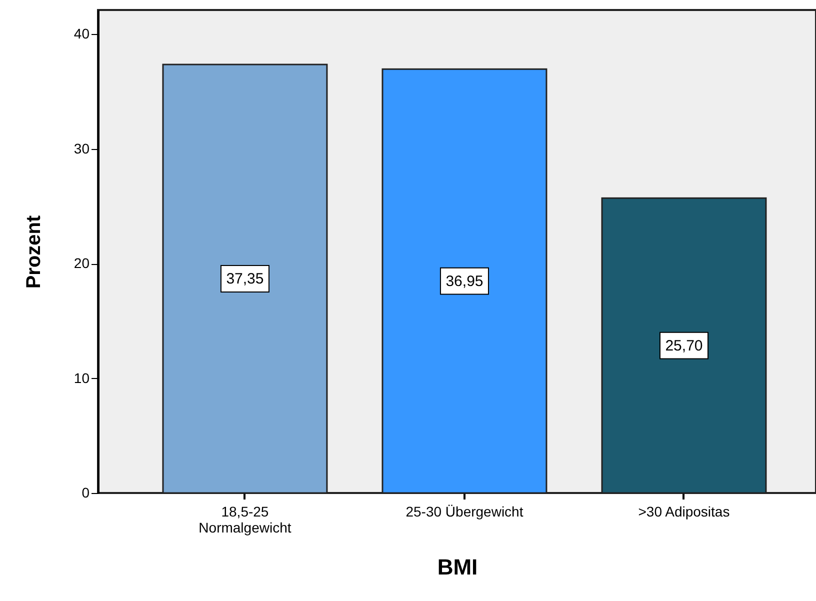 This screenshot has height=601, width=816. What do you see at coordinates (684, 346) in the screenshot?
I see `data-label: 25,70` at bounding box center [684, 346].